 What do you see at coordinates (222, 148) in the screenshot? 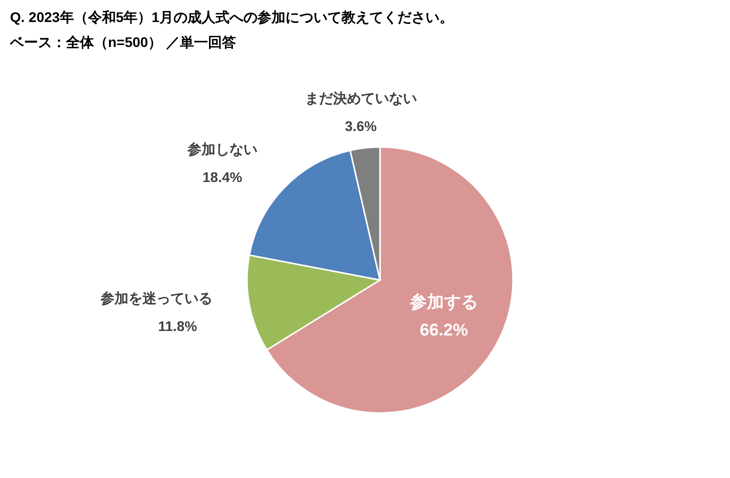
I see `slice-label: 参加しない` at bounding box center [222, 148].